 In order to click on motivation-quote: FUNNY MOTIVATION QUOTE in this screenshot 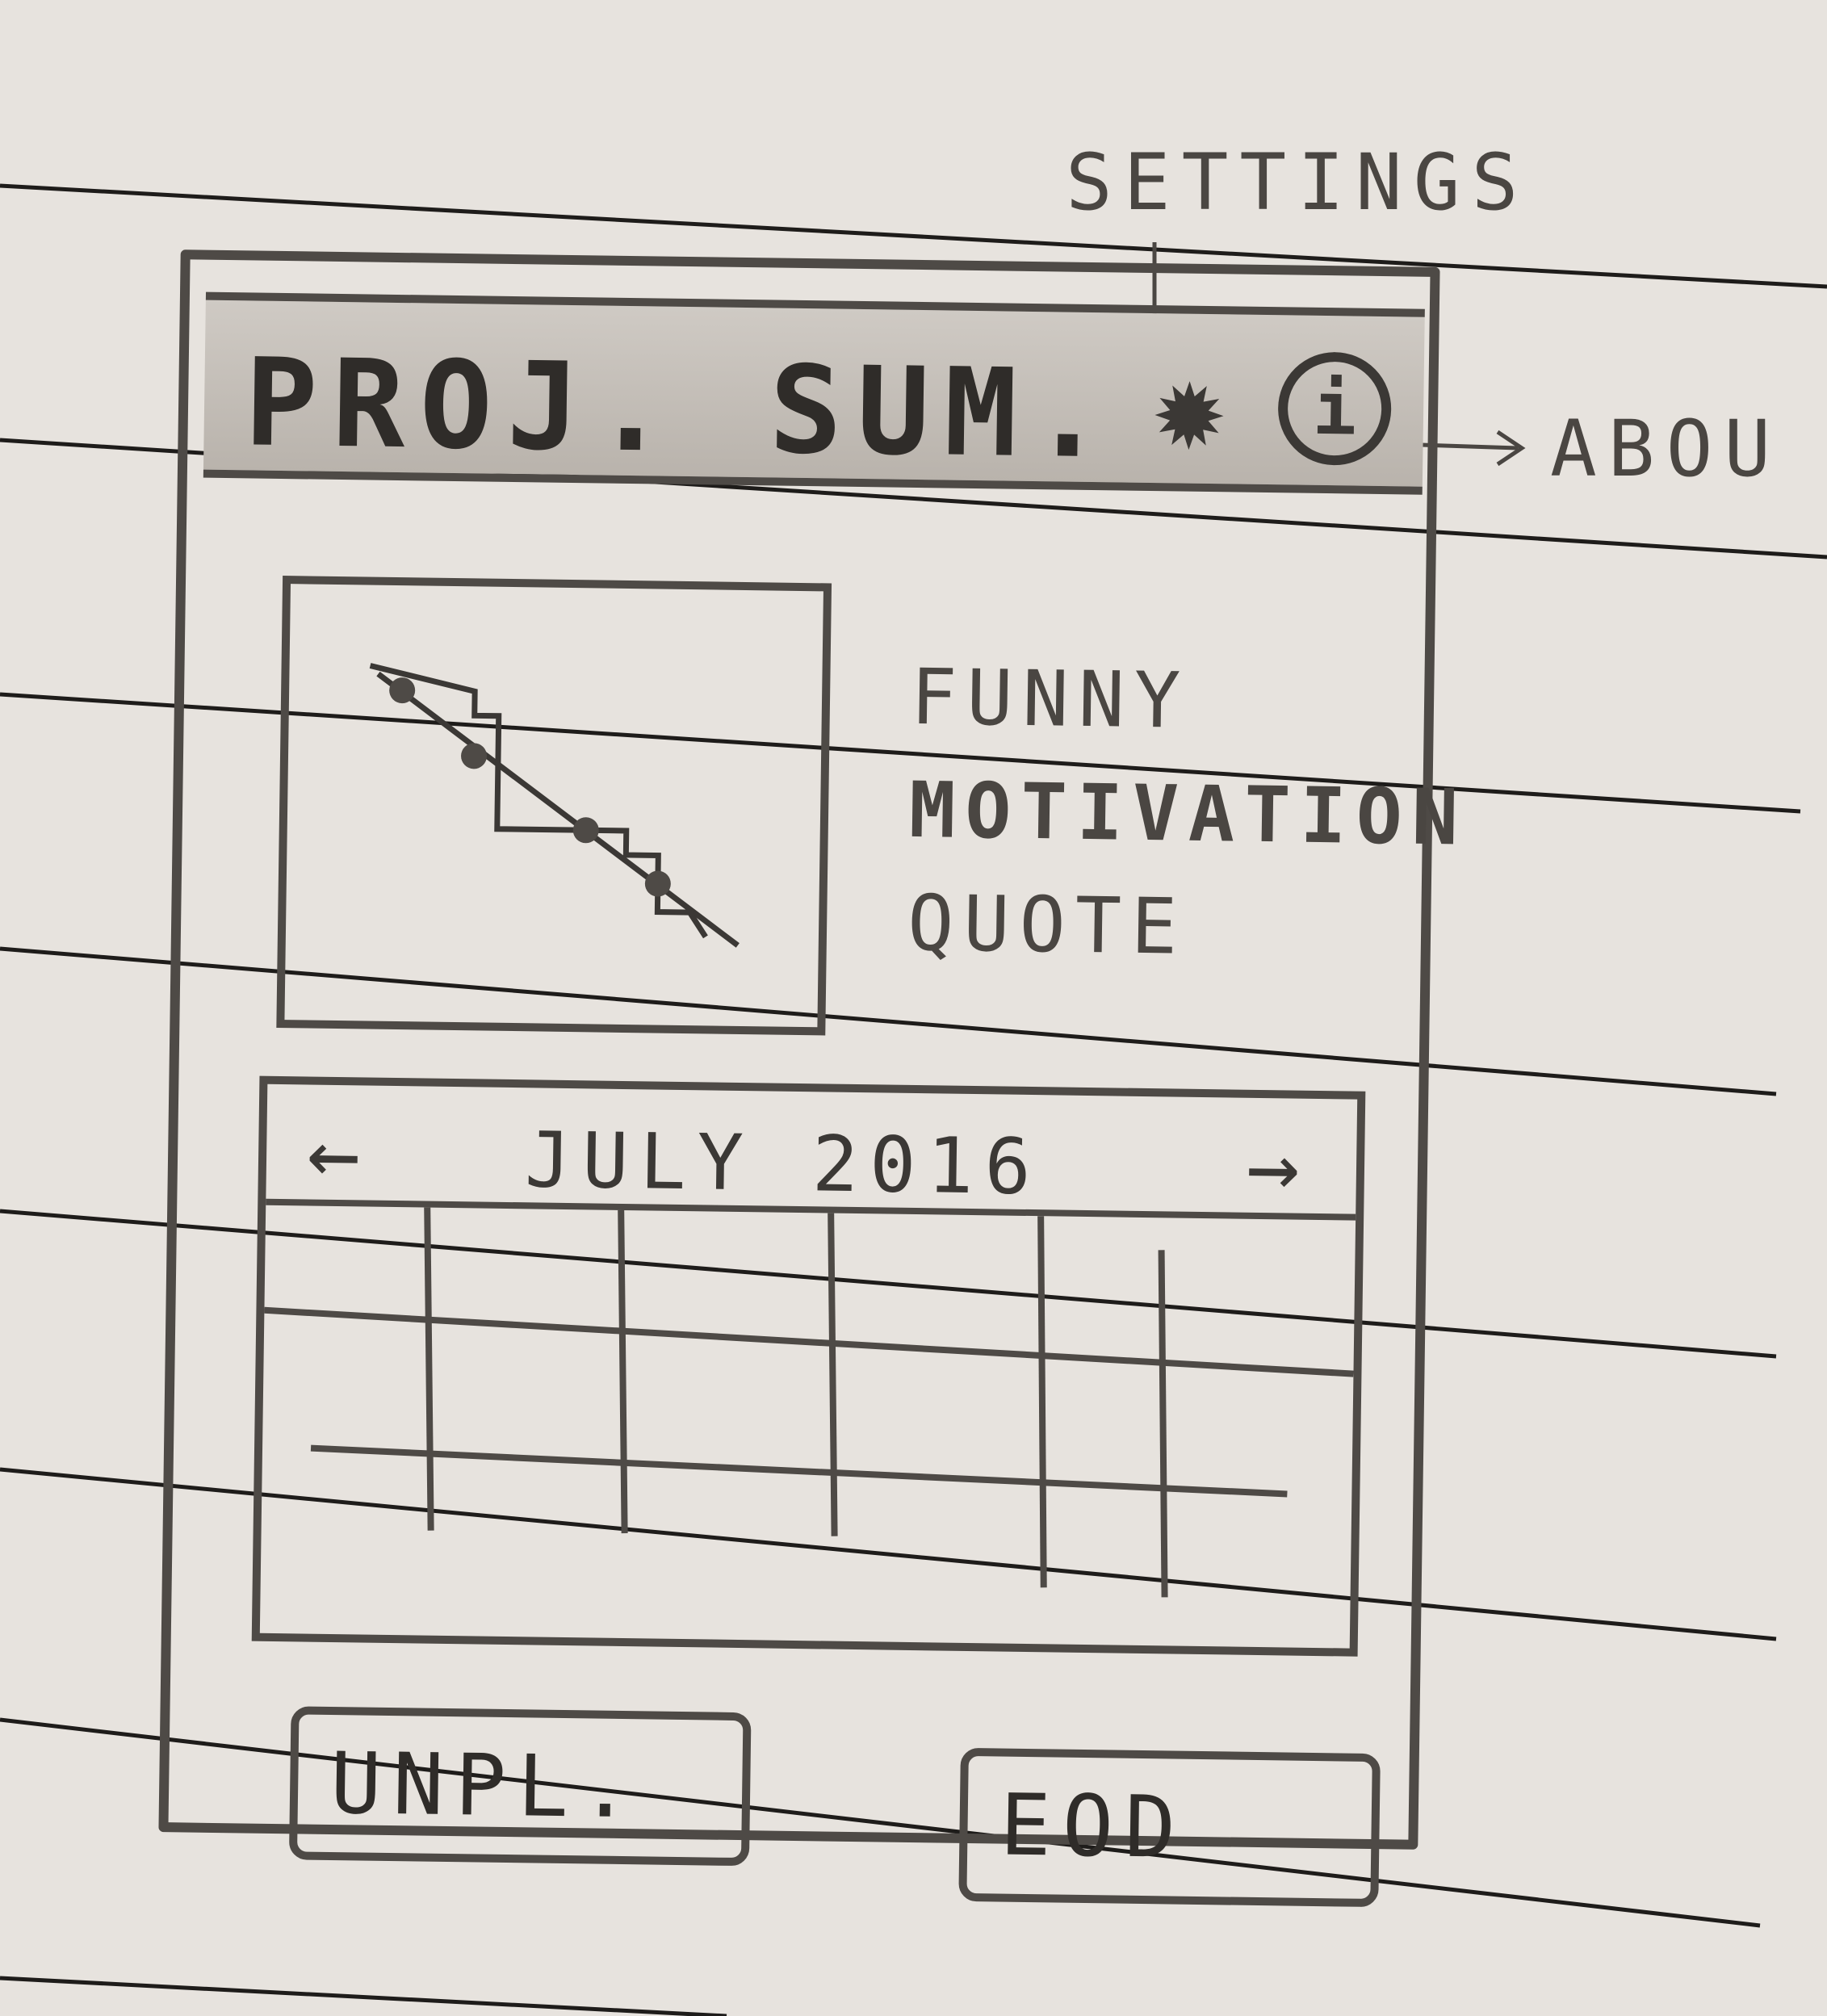, I will do `click(1188, 814)`.